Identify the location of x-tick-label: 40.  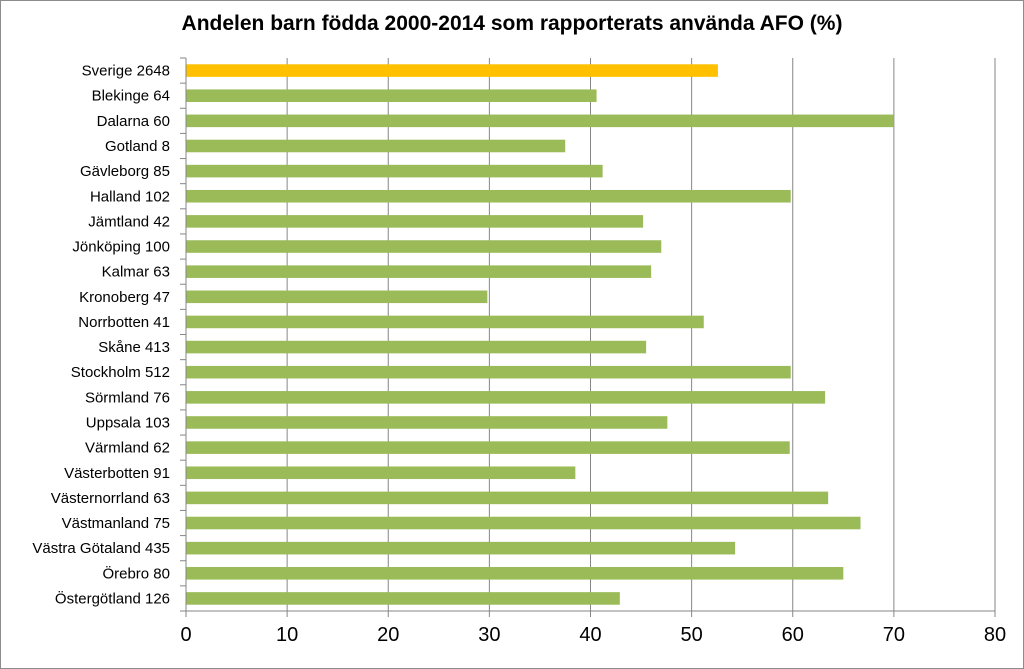
(590, 635).